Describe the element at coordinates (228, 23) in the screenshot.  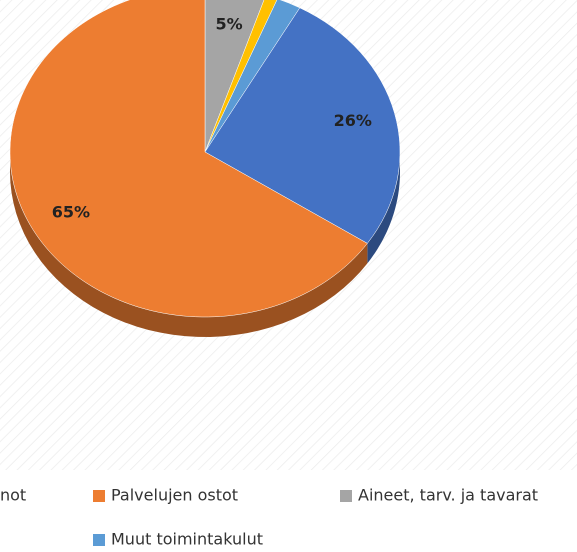
I see `data-label: 5%` at that location.